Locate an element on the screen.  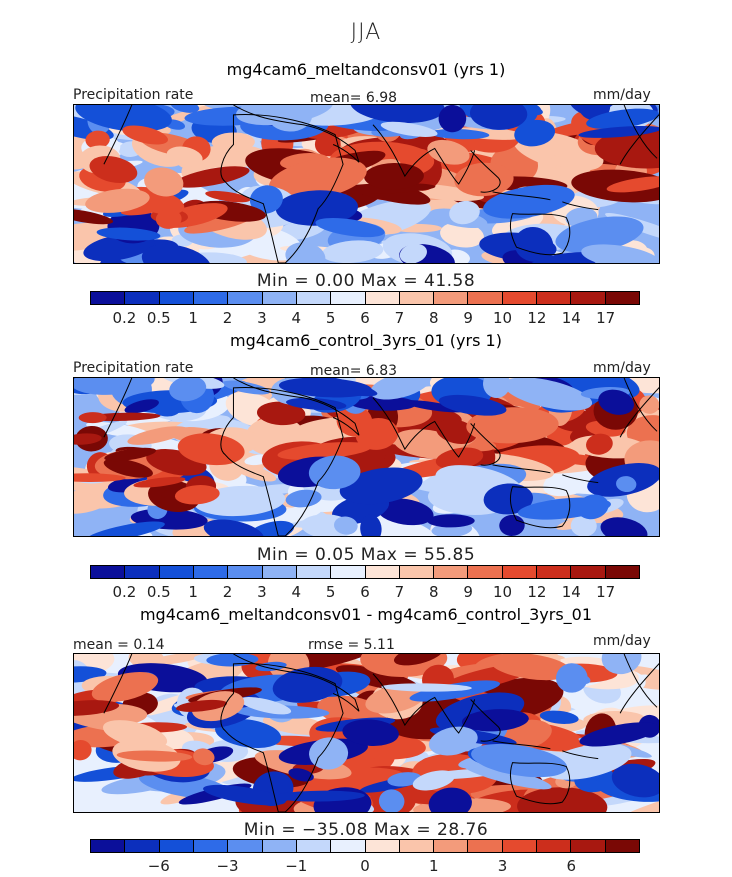
colorbar-tick-label: 4 is located at coordinates (296, 592).